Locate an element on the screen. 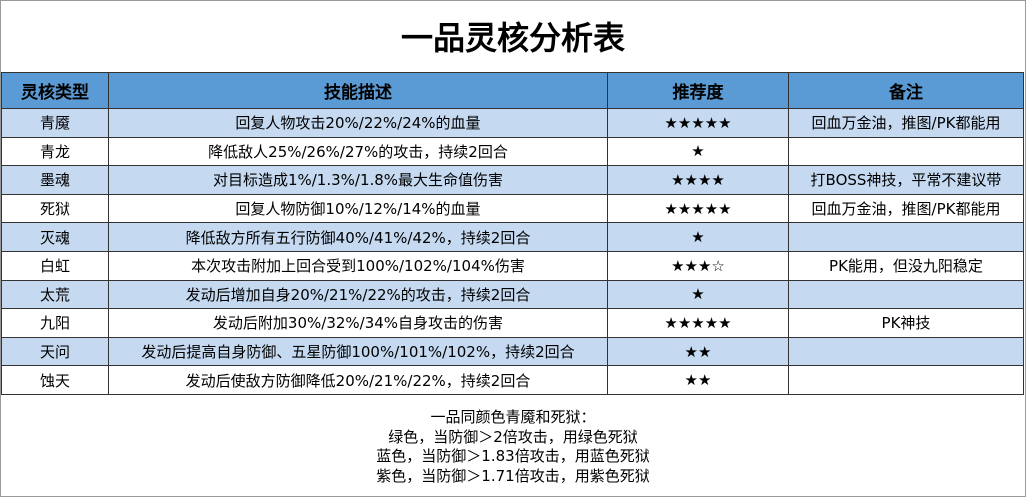  column-header: 技能描述 is located at coordinates (358, 90).